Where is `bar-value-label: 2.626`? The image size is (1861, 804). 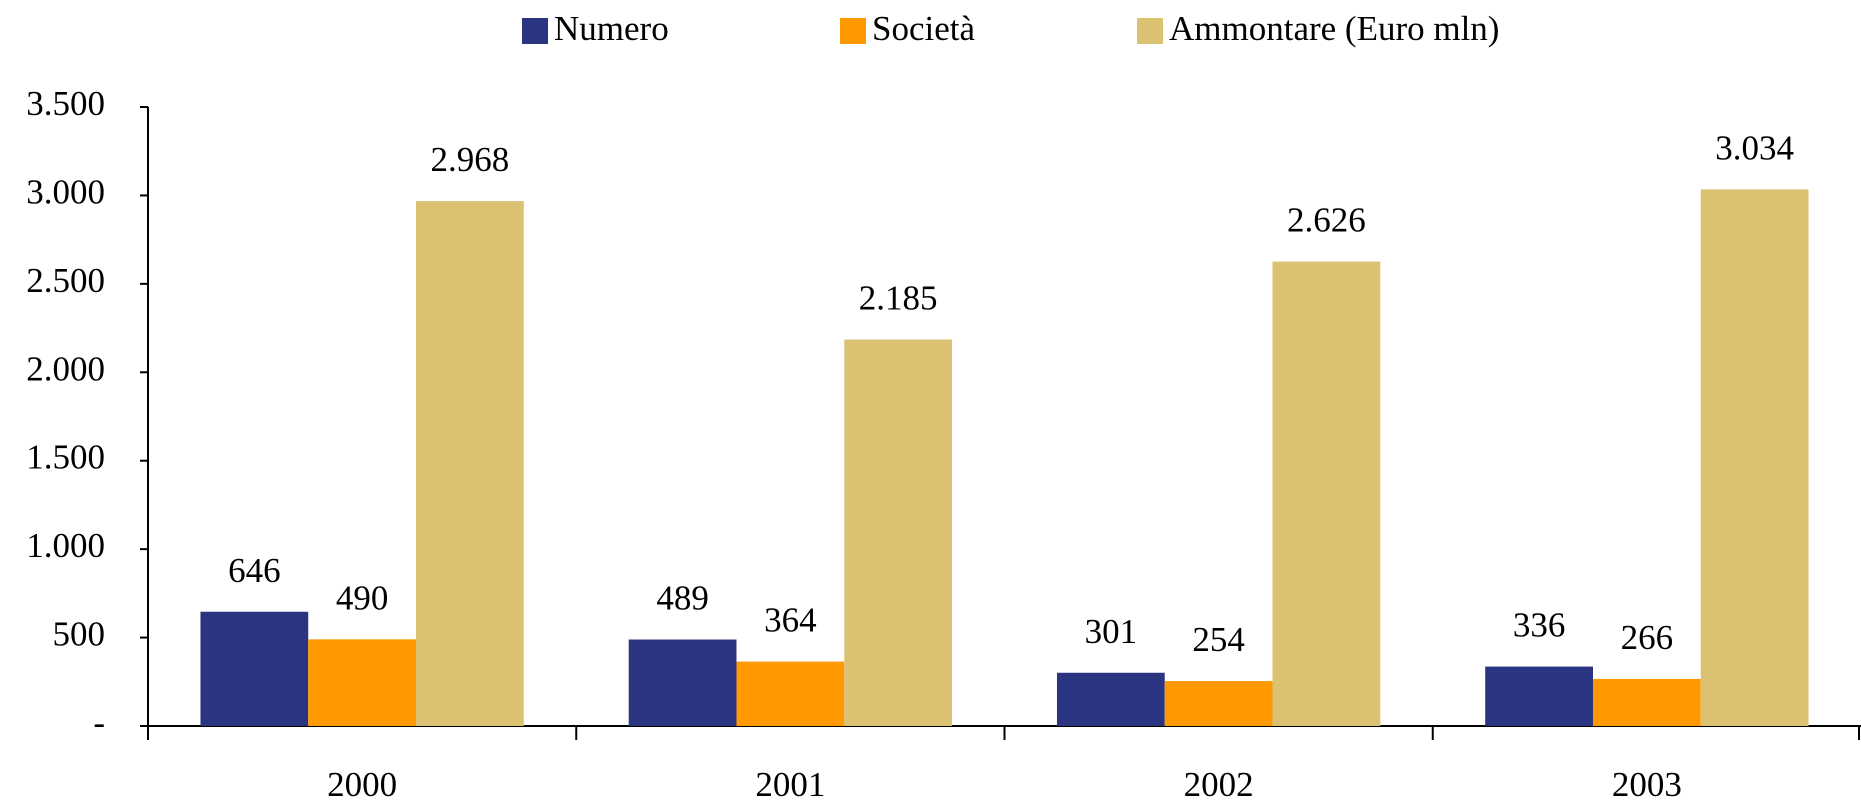
bar-value-label: 2.626 is located at coordinates (1326, 220).